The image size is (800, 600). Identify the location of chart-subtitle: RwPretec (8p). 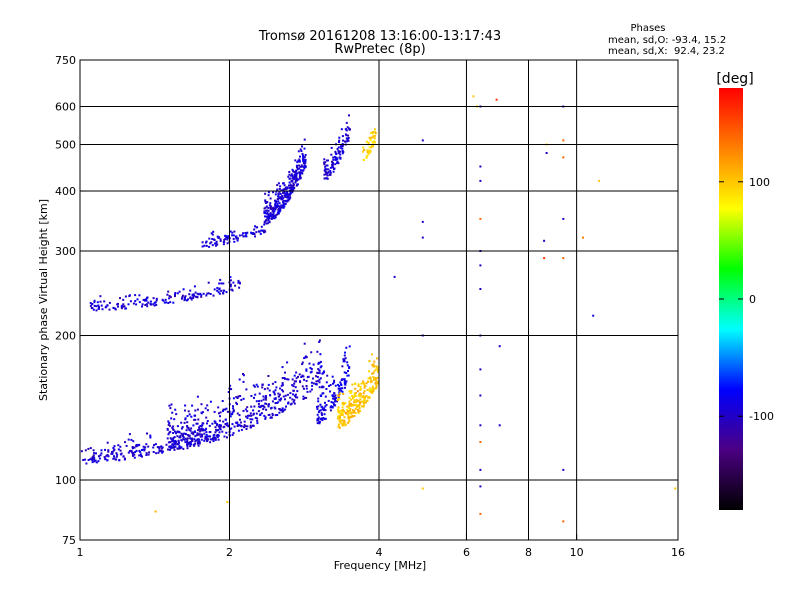
(379, 49).